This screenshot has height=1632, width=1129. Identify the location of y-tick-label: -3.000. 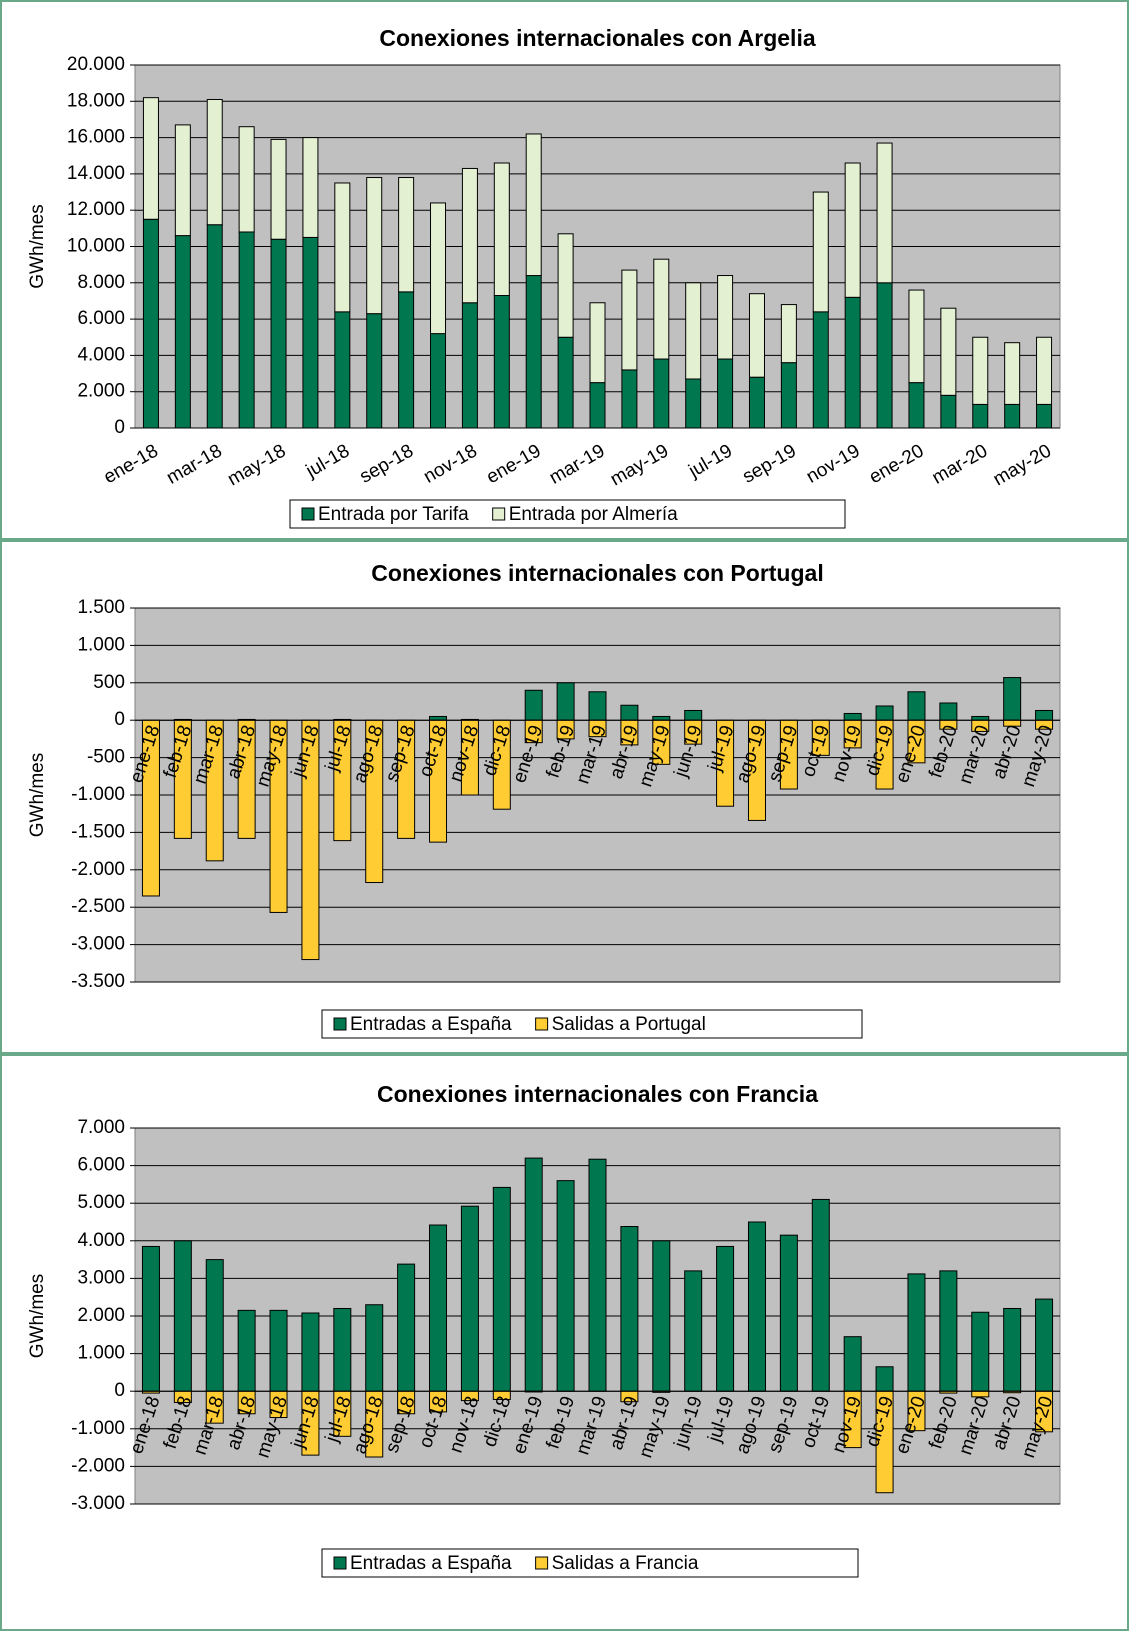
(98, 944).